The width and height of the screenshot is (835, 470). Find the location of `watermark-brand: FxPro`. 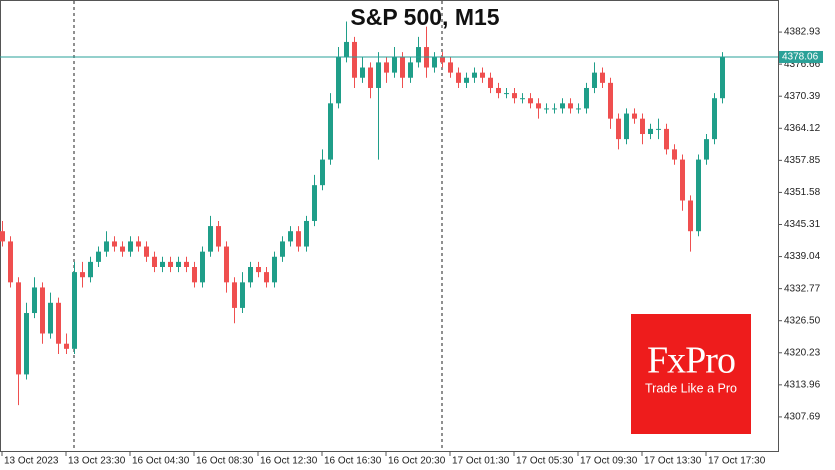

watermark-brand: FxPro is located at coordinates (691, 361).